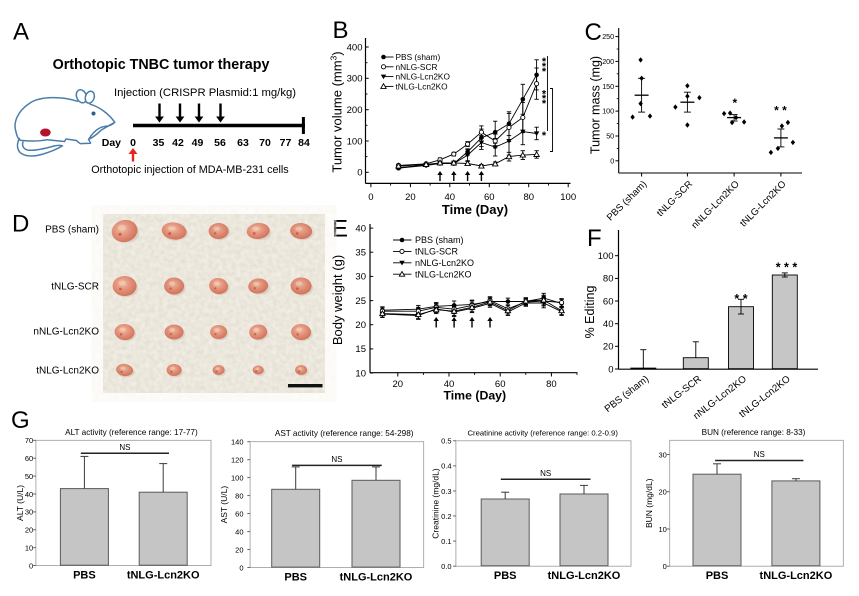 The image size is (859, 596). What do you see at coordinates (161, 65) in the screenshot?
I see `svg-text: Orthotopic TNBC tumor therapy` at bounding box center [161, 65].